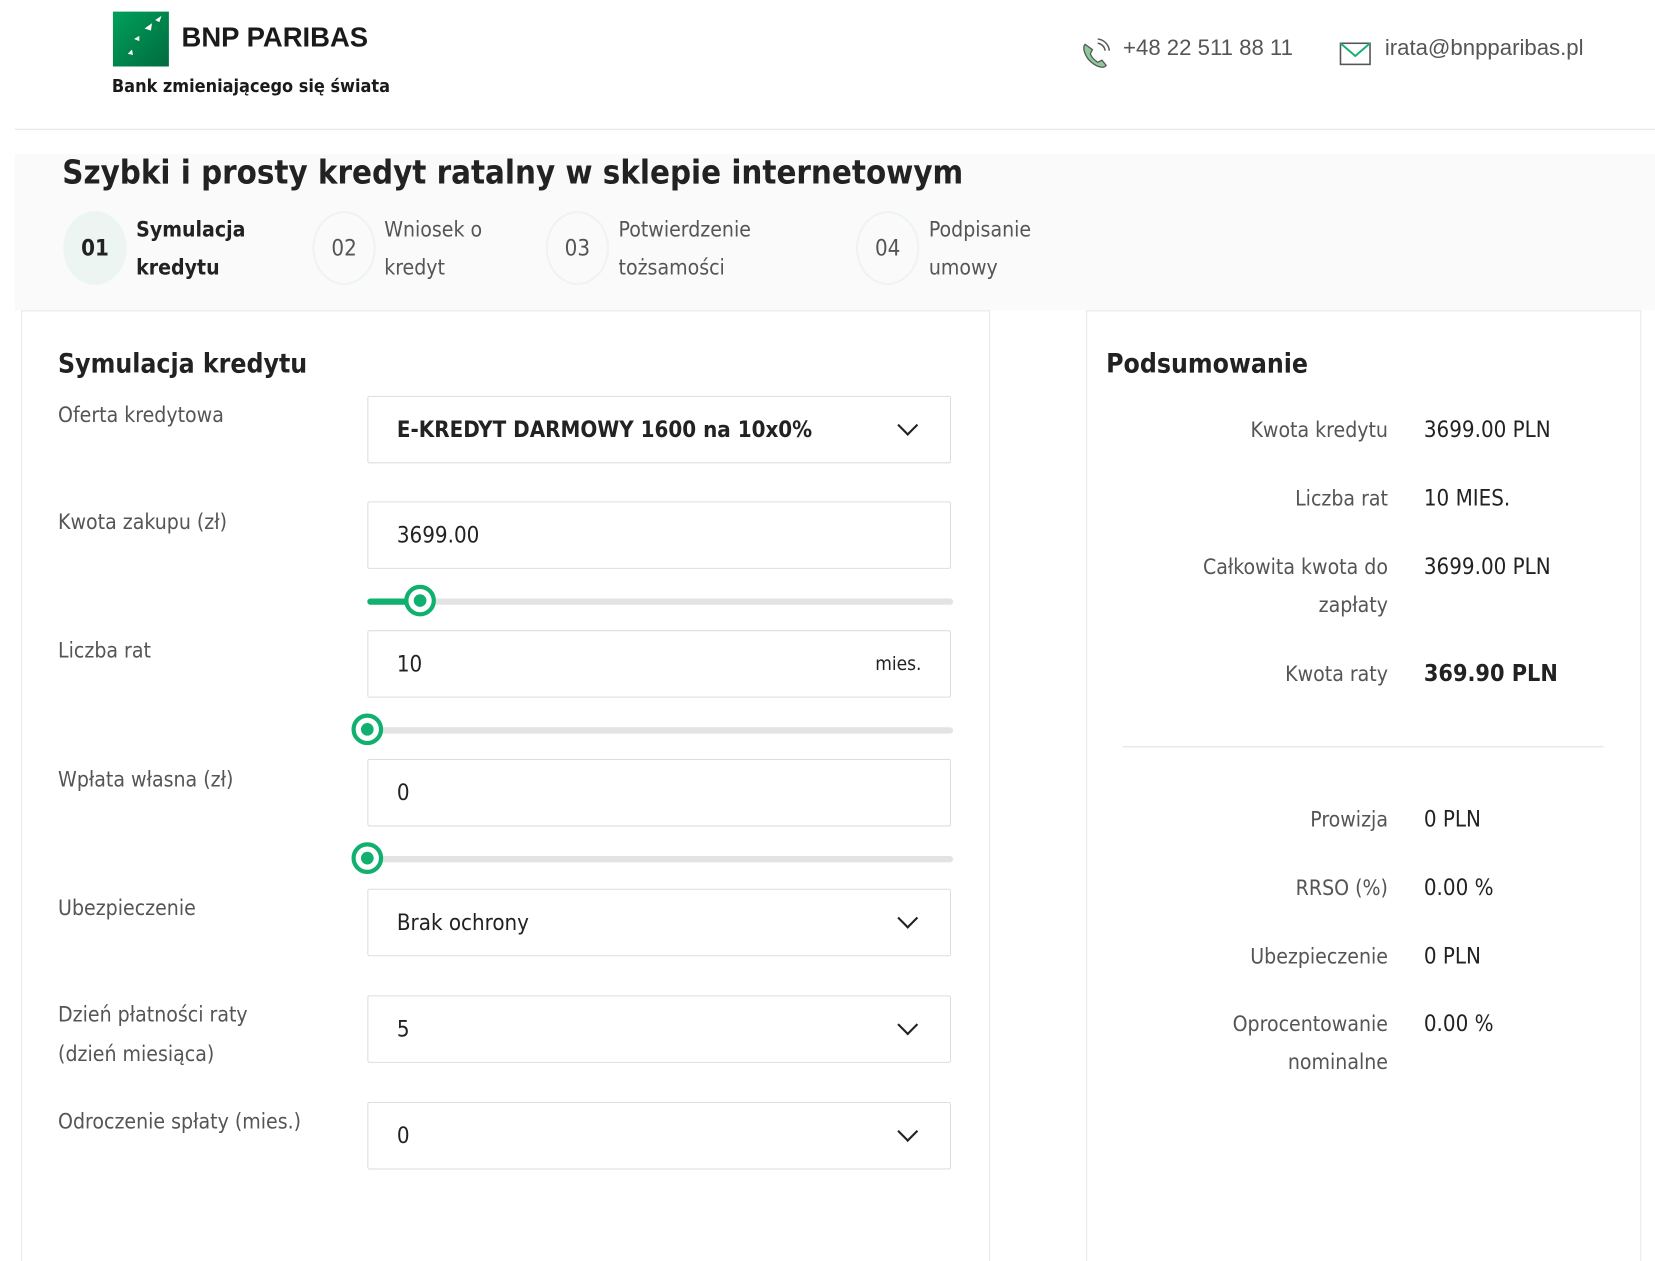 Image resolution: width=1655 pixels, height=1261 pixels. Describe the element at coordinates (153, 1034) in the screenshot. I see `payday-label: Dzień płatności raty (dzień miesiąca)` at that location.